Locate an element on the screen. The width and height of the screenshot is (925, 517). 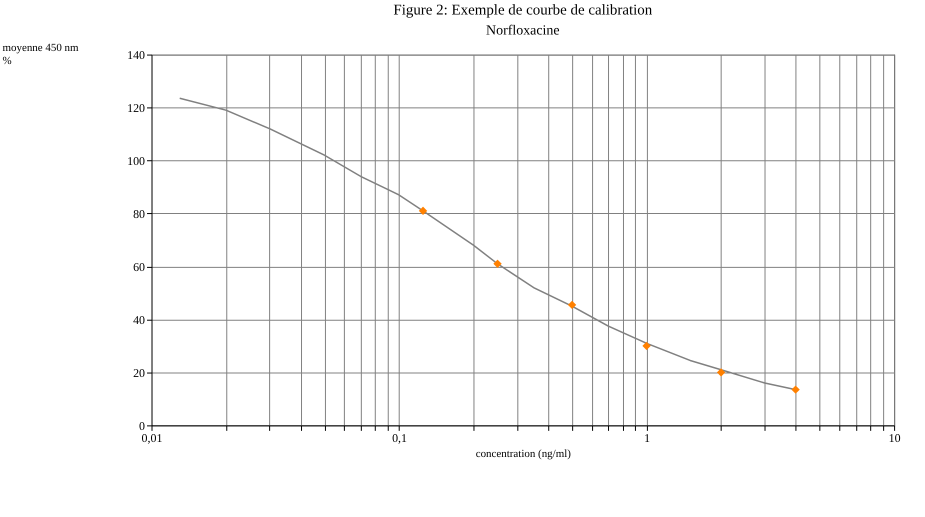
y-tick-label: 140 is located at coordinates (136, 55).